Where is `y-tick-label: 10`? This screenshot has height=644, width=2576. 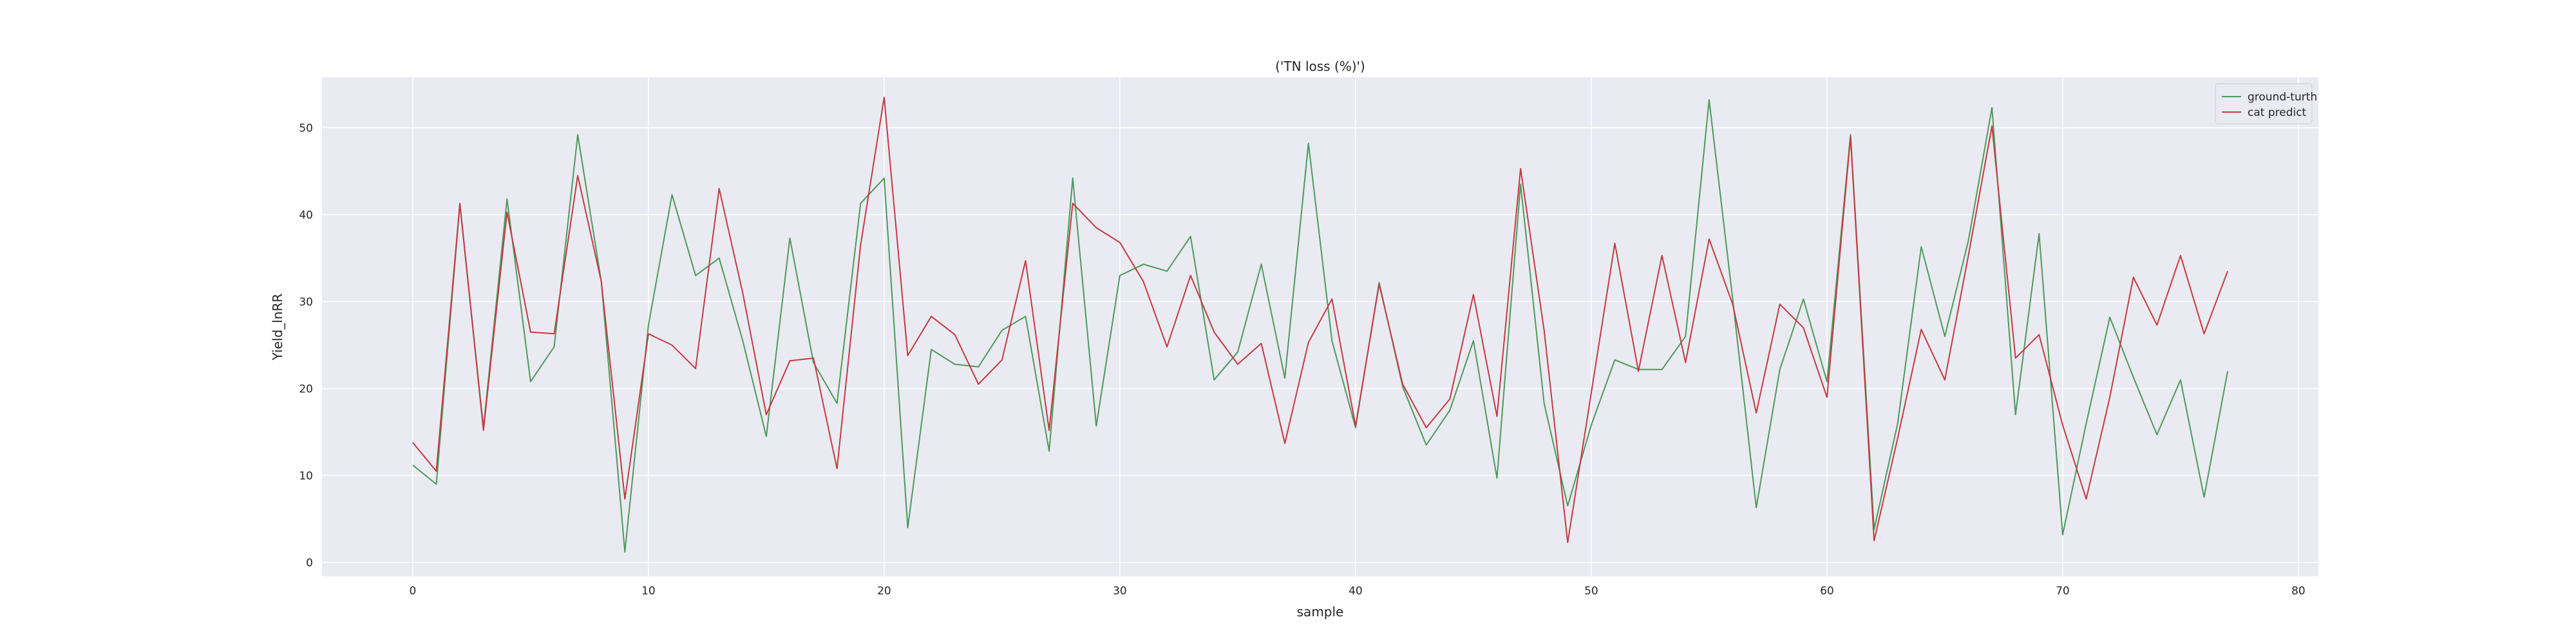 y-tick-label: 10 is located at coordinates (306, 476).